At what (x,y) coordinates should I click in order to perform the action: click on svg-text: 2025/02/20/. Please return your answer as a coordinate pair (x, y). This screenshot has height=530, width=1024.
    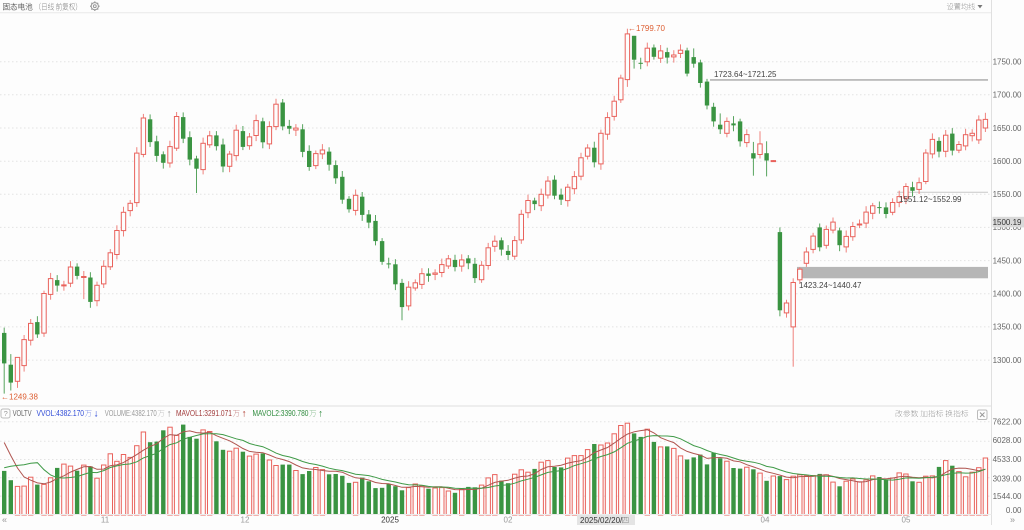
    Looking at the image, I should click on (601, 520).